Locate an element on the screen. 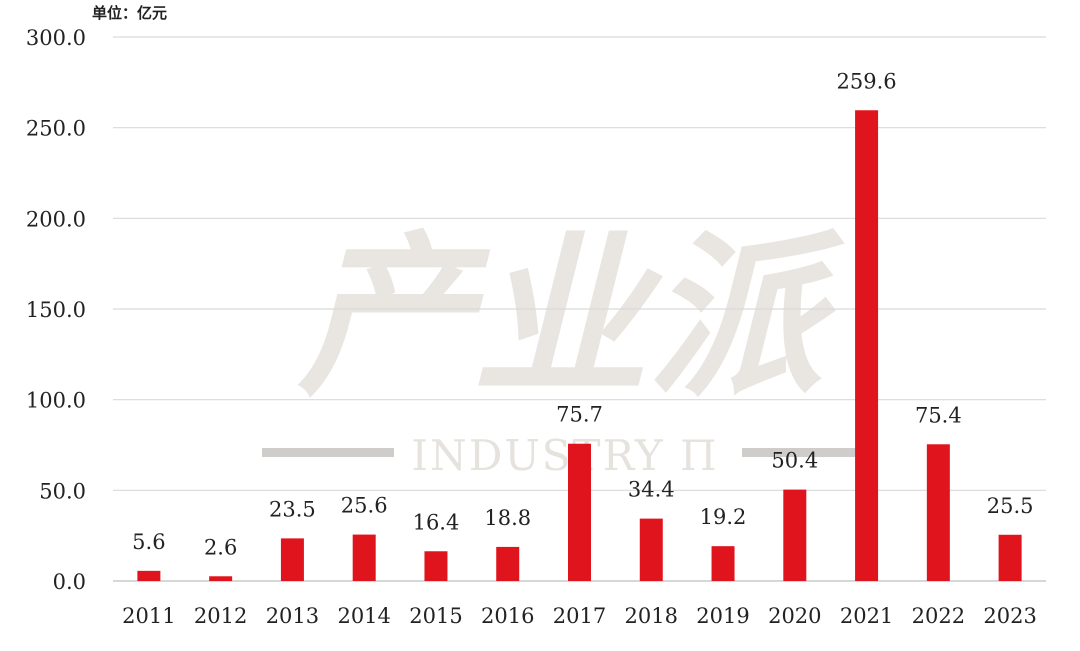  x-tick-label: 2019 is located at coordinates (722, 616).